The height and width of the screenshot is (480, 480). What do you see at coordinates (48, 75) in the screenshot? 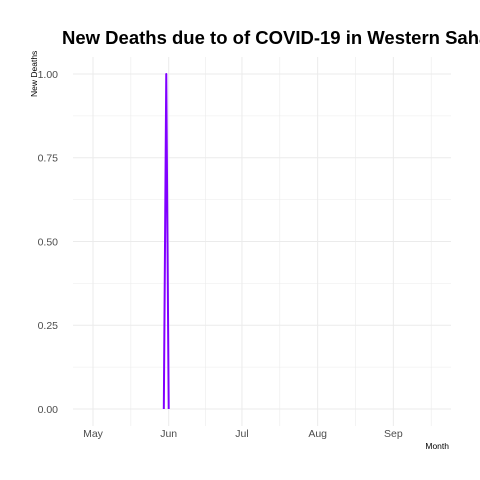
I see `y-tick-label: 1.00` at bounding box center [48, 75].